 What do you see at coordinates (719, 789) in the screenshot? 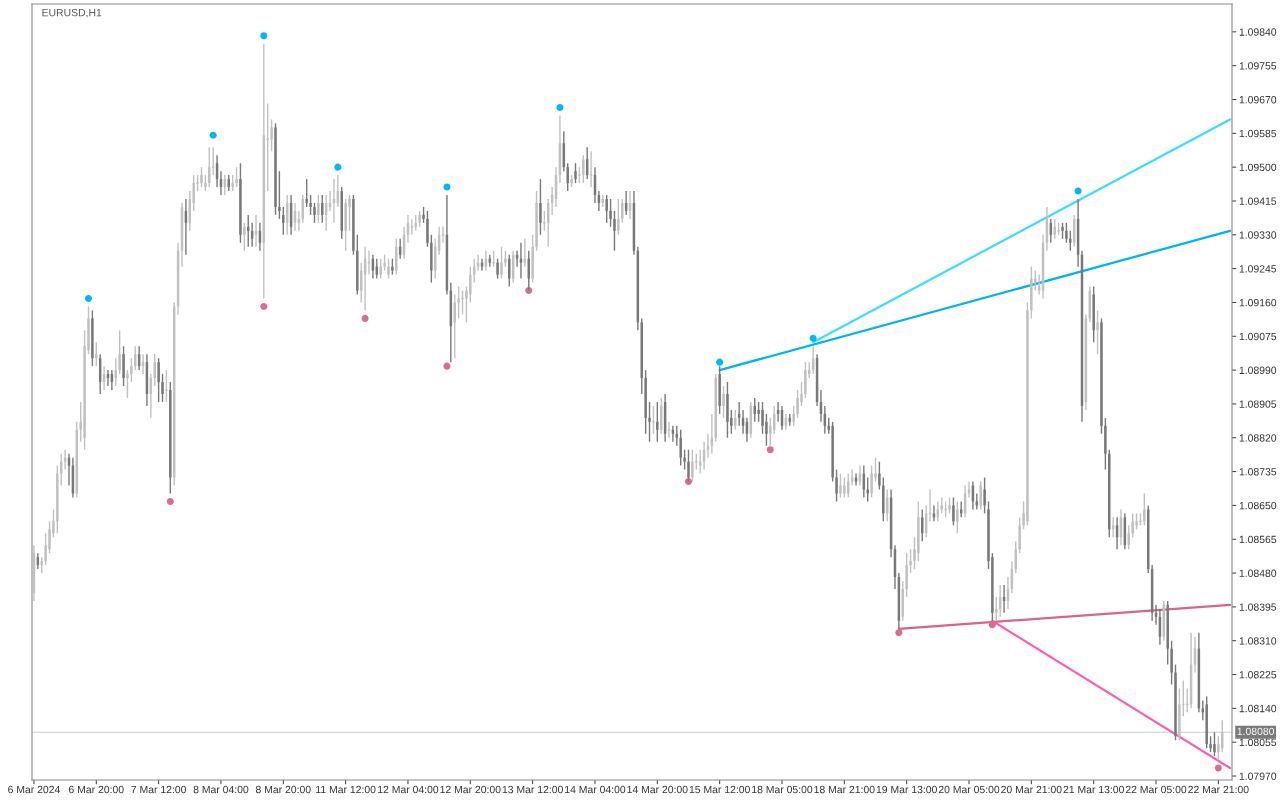
I see `x-tick-label: 15 Mar 12:00` at bounding box center [719, 789].